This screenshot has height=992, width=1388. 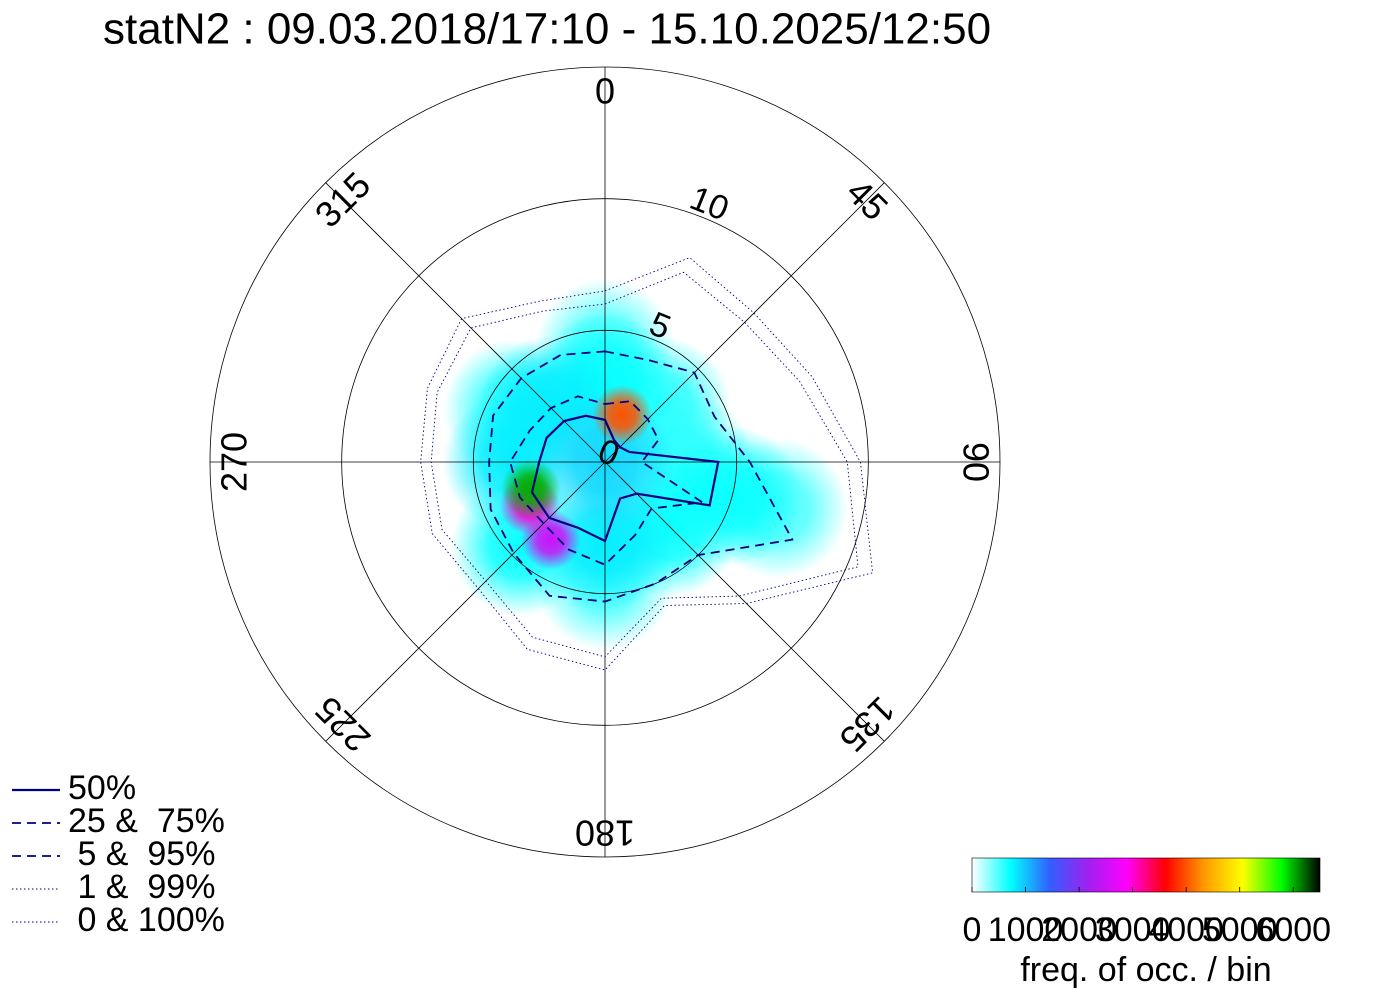 I want to click on theta-tick-label: 90, so click(x=976, y=462).